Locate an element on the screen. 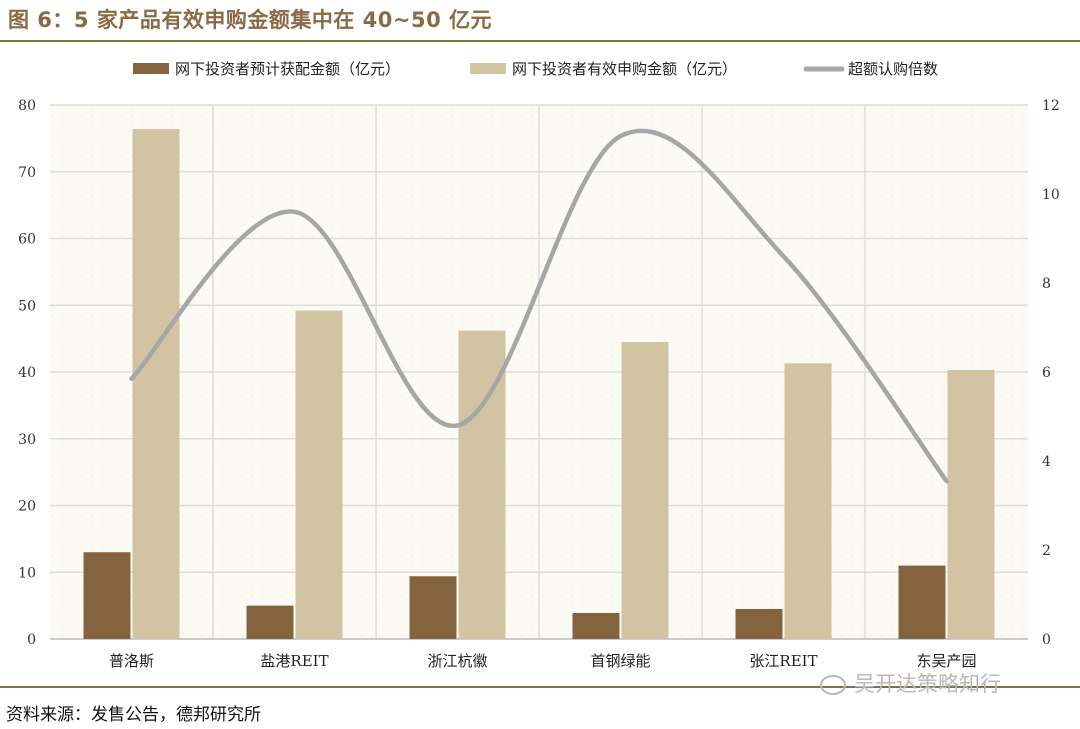 This screenshot has width=1080, height=729. y2-tick-label: 12 is located at coordinates (1051, 106).